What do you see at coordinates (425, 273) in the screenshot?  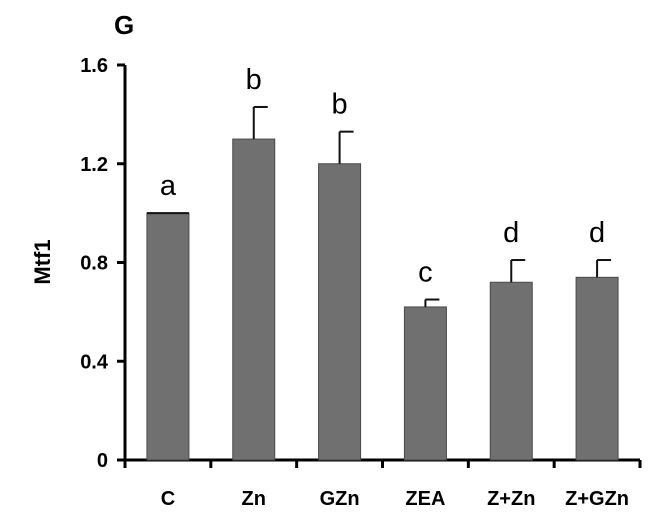 I see `significance-label: c` at bounding box center [425, 273].